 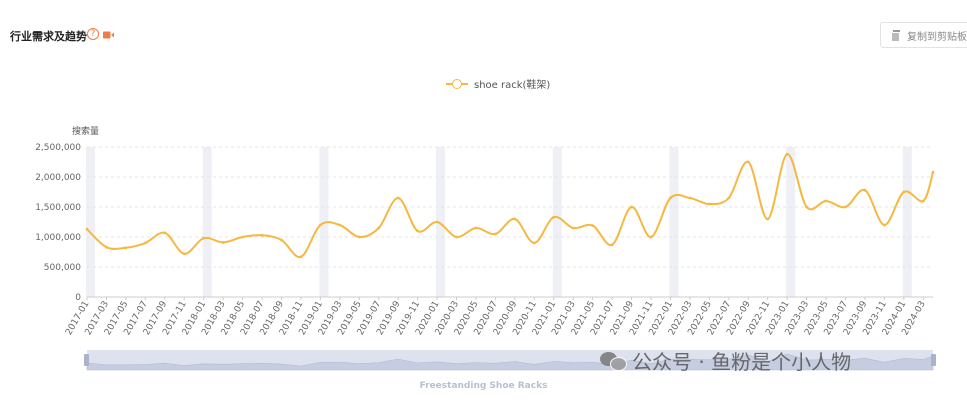 I want to click on y-axis-label: 搜索量, so click(x=86, y=132).